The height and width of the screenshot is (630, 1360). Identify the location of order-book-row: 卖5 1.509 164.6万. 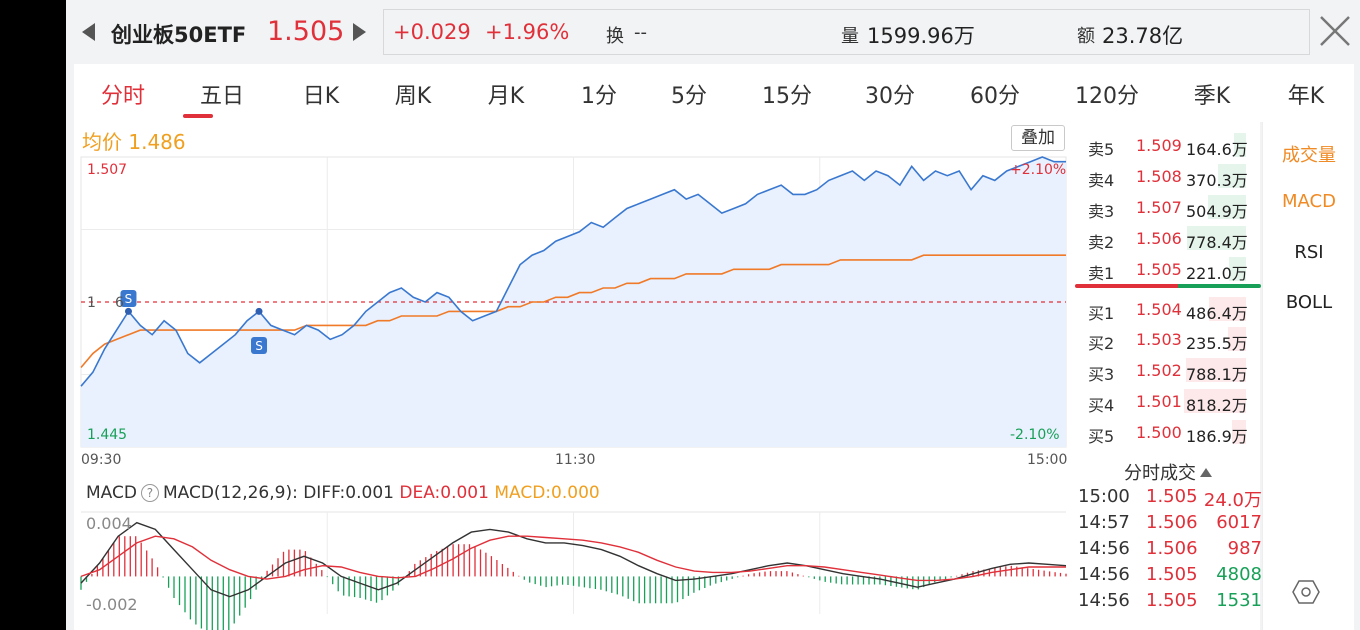
(1165, 145).